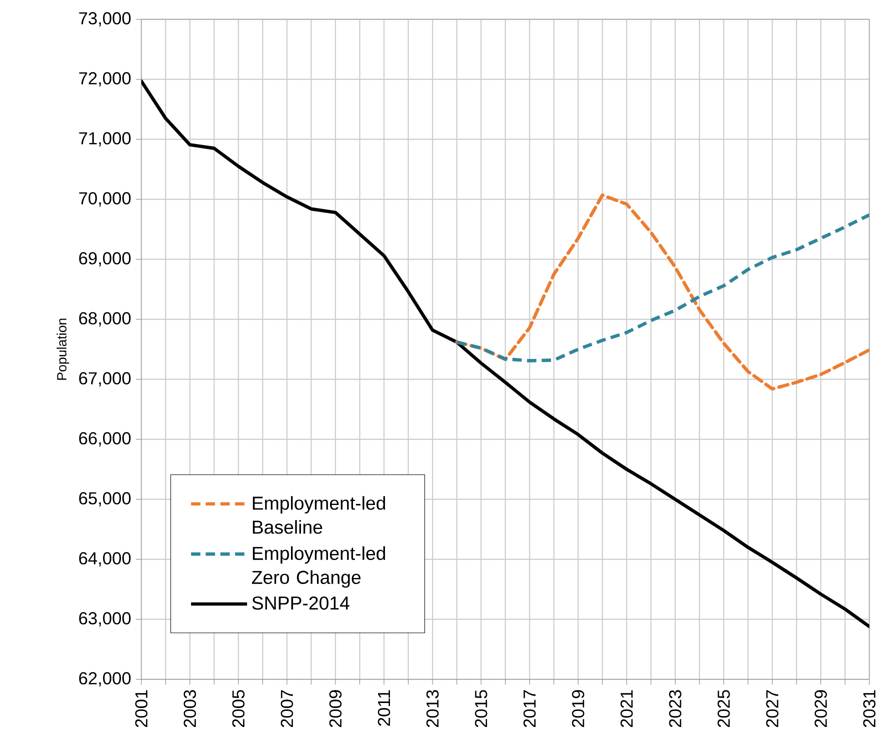 This screenshot has height=746, width=882. I want to click on y-tick-label: 67,000, so click(105, 379).